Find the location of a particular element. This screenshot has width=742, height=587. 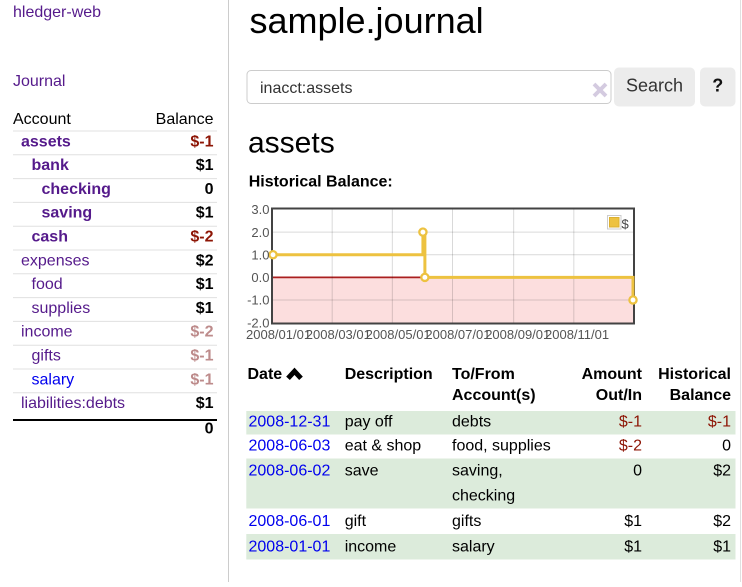

svg-text: Search is located at coordinates (654, 86).